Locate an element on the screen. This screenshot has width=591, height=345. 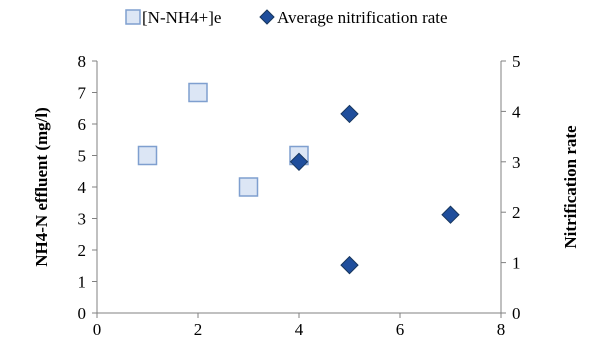
y-right-tick-label: 2 is located at coordinates (516, 212).